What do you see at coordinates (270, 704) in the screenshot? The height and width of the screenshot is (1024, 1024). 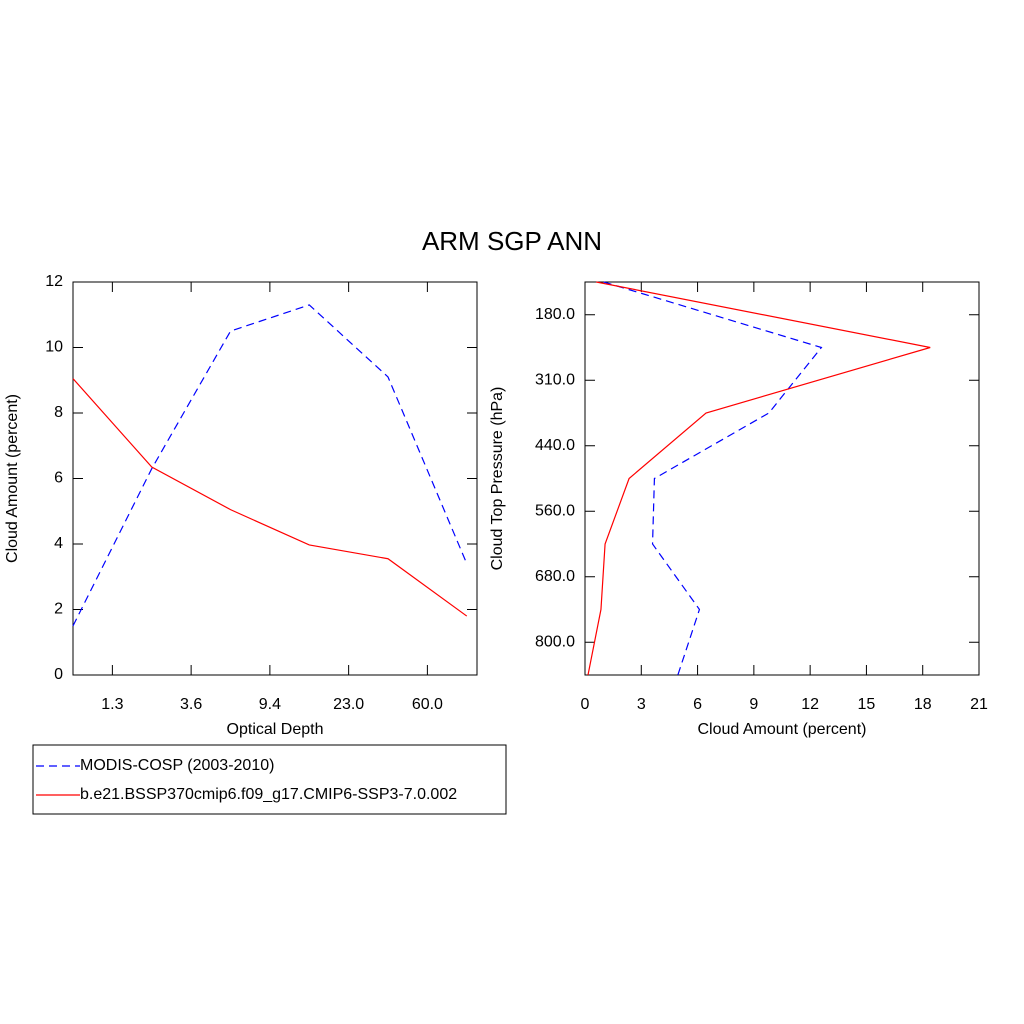 I see `x-tick-label: 9.4` at bounding box center [270, 704].